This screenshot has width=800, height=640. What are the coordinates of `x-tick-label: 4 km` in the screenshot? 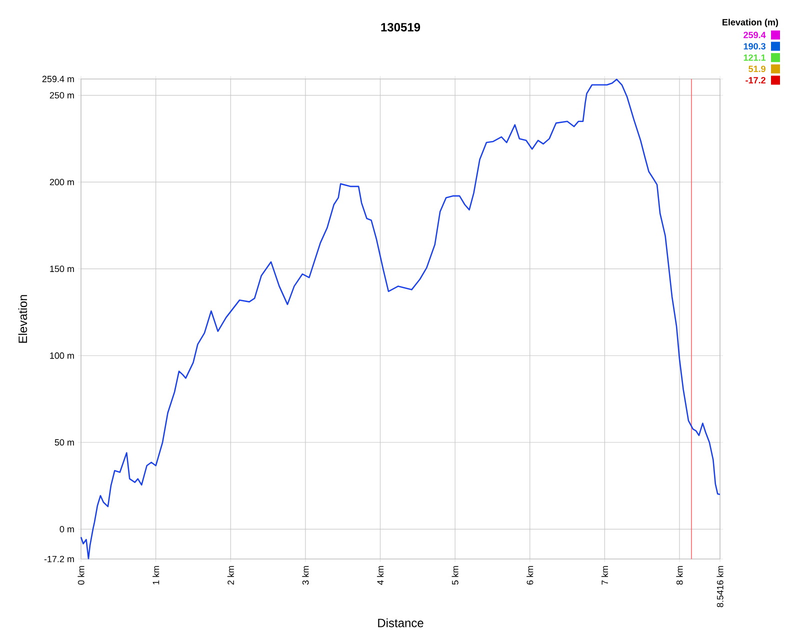 It's located at (380, 575).